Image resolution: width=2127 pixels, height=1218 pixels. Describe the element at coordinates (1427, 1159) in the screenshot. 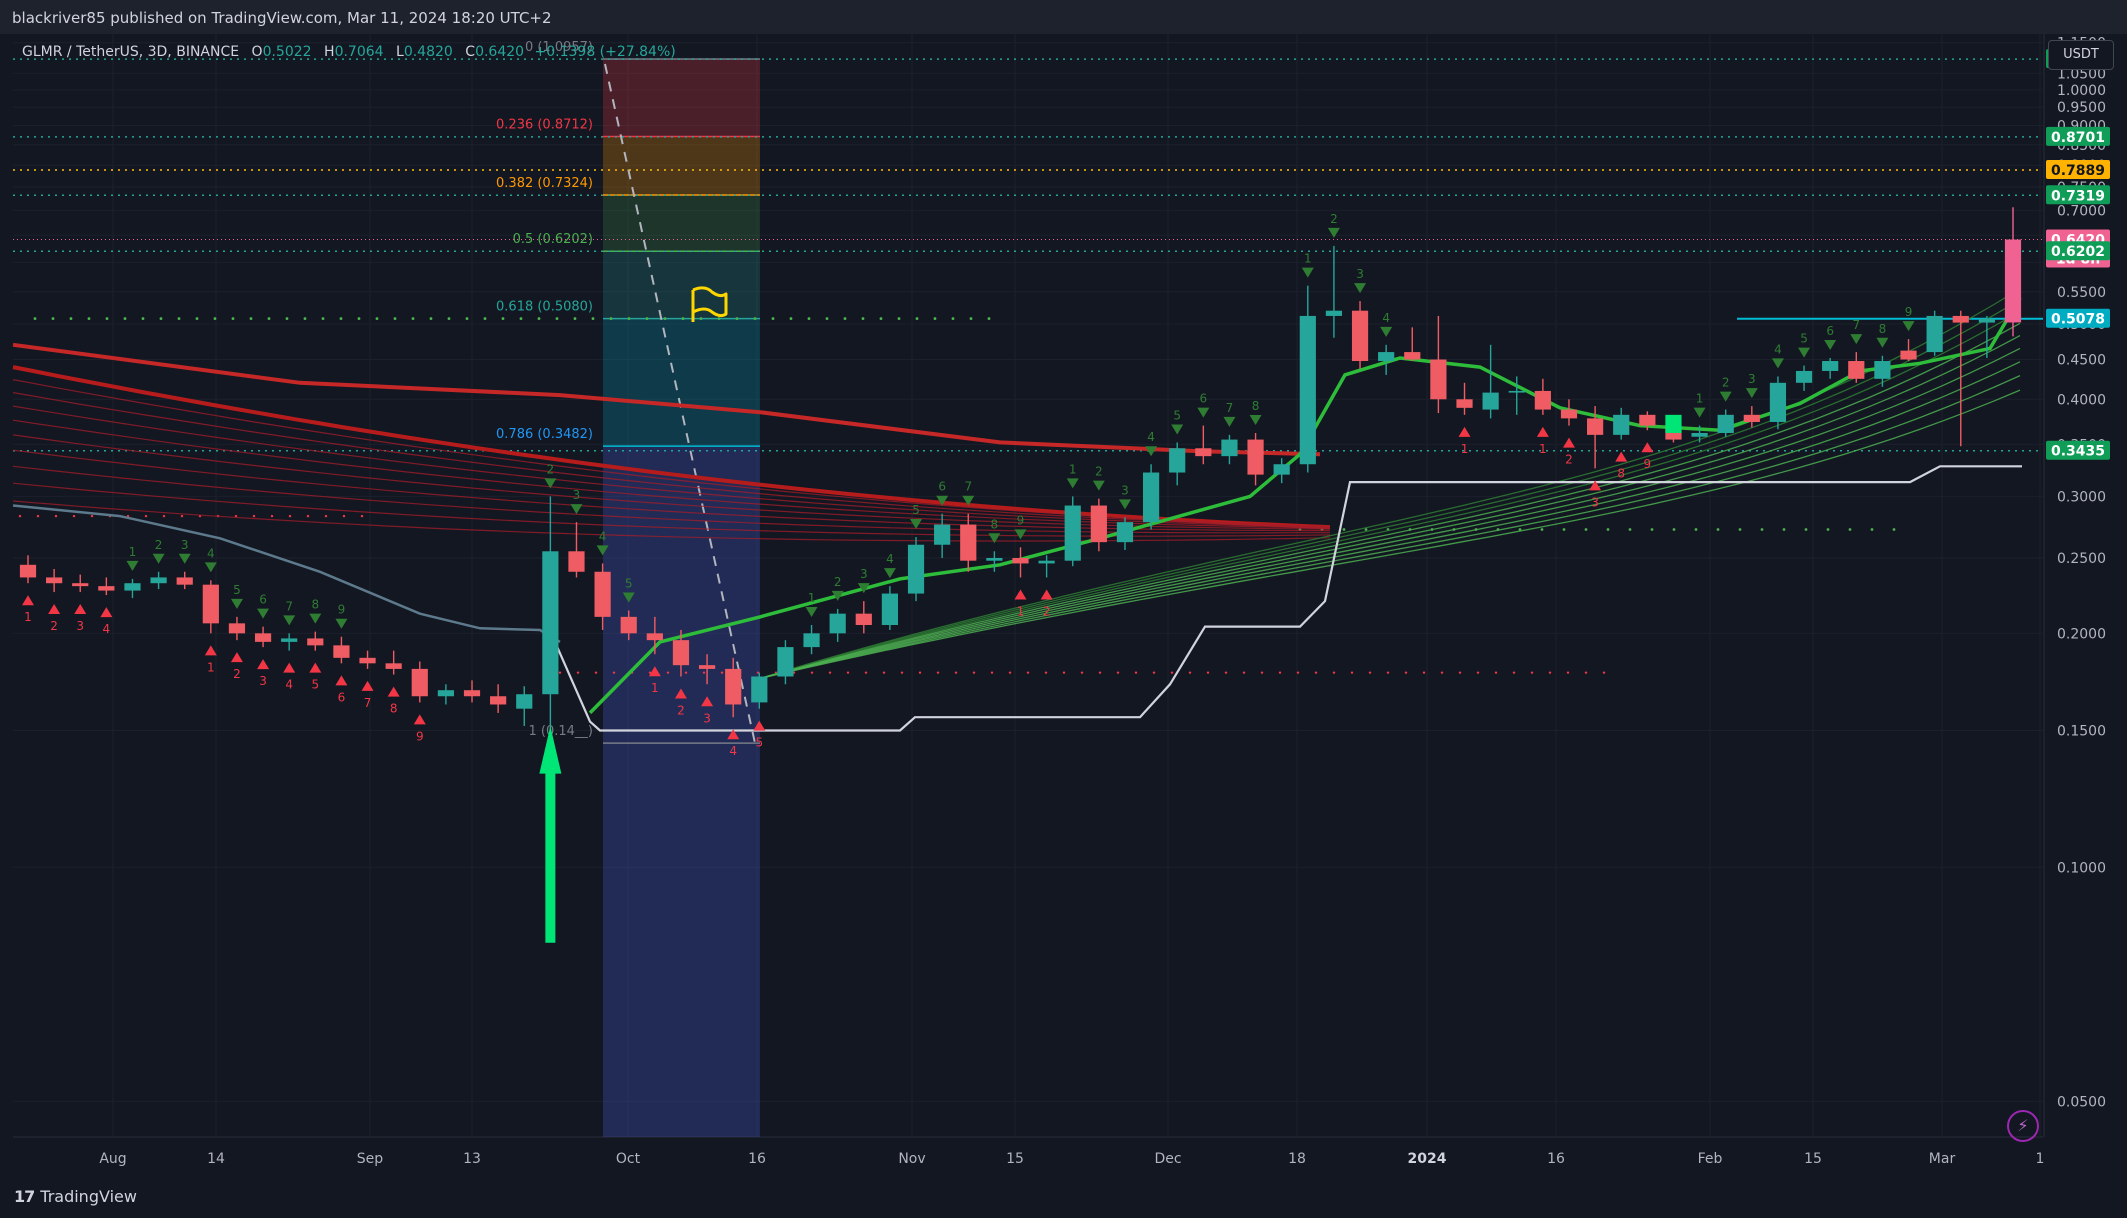

I see `x-tick-label: 2024` at that location.